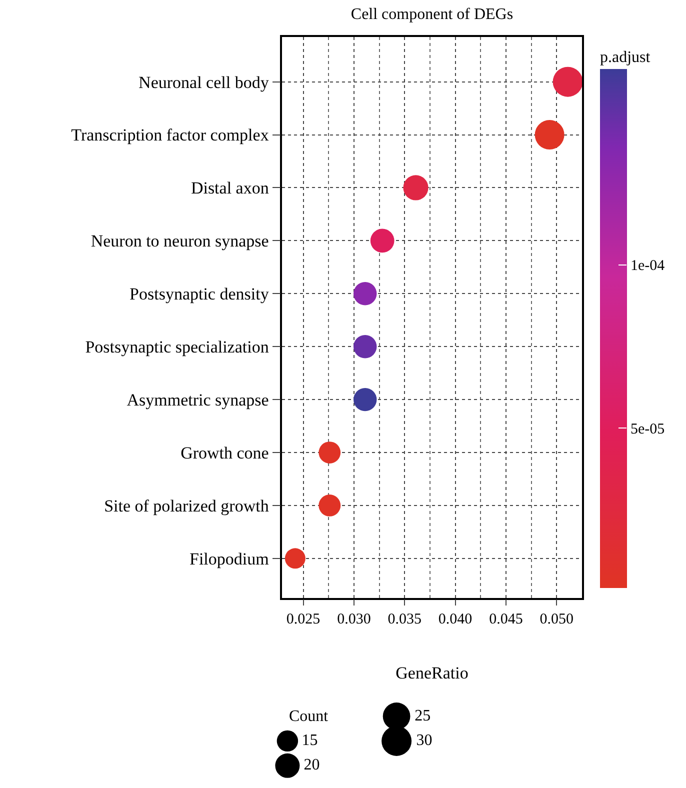 This screenshot has width=686, height=788. Describe the element at coordinates (170, 135) in the screenshot. I see `y-tick-label: Transcription factor complex` at that location.